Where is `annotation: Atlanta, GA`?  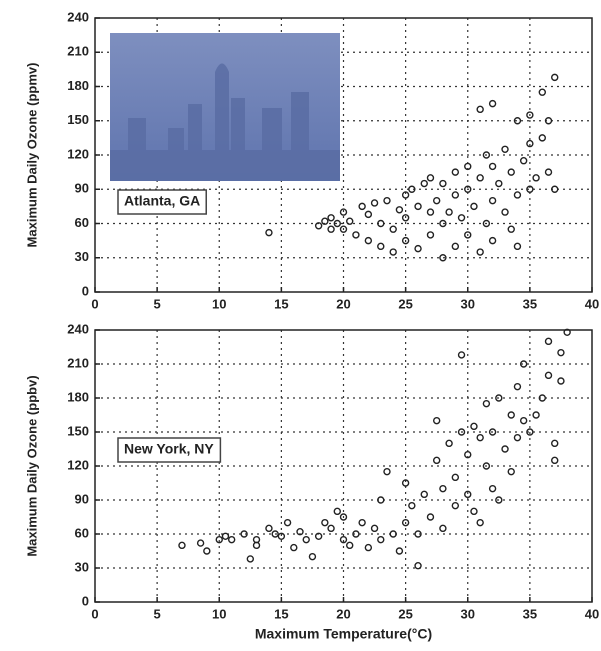 annotation: Atlanta, GA is located at coordinates (162, 201).